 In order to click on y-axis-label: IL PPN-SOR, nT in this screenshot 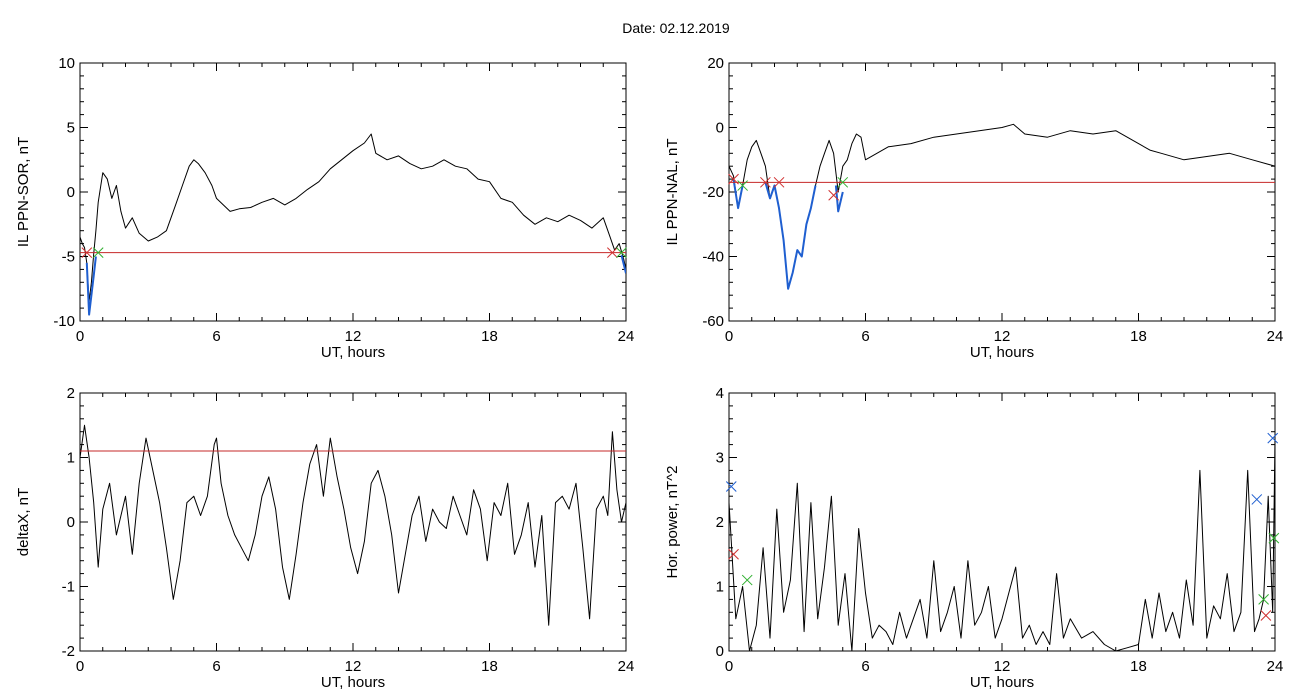, I will do `click(23, 192)`.